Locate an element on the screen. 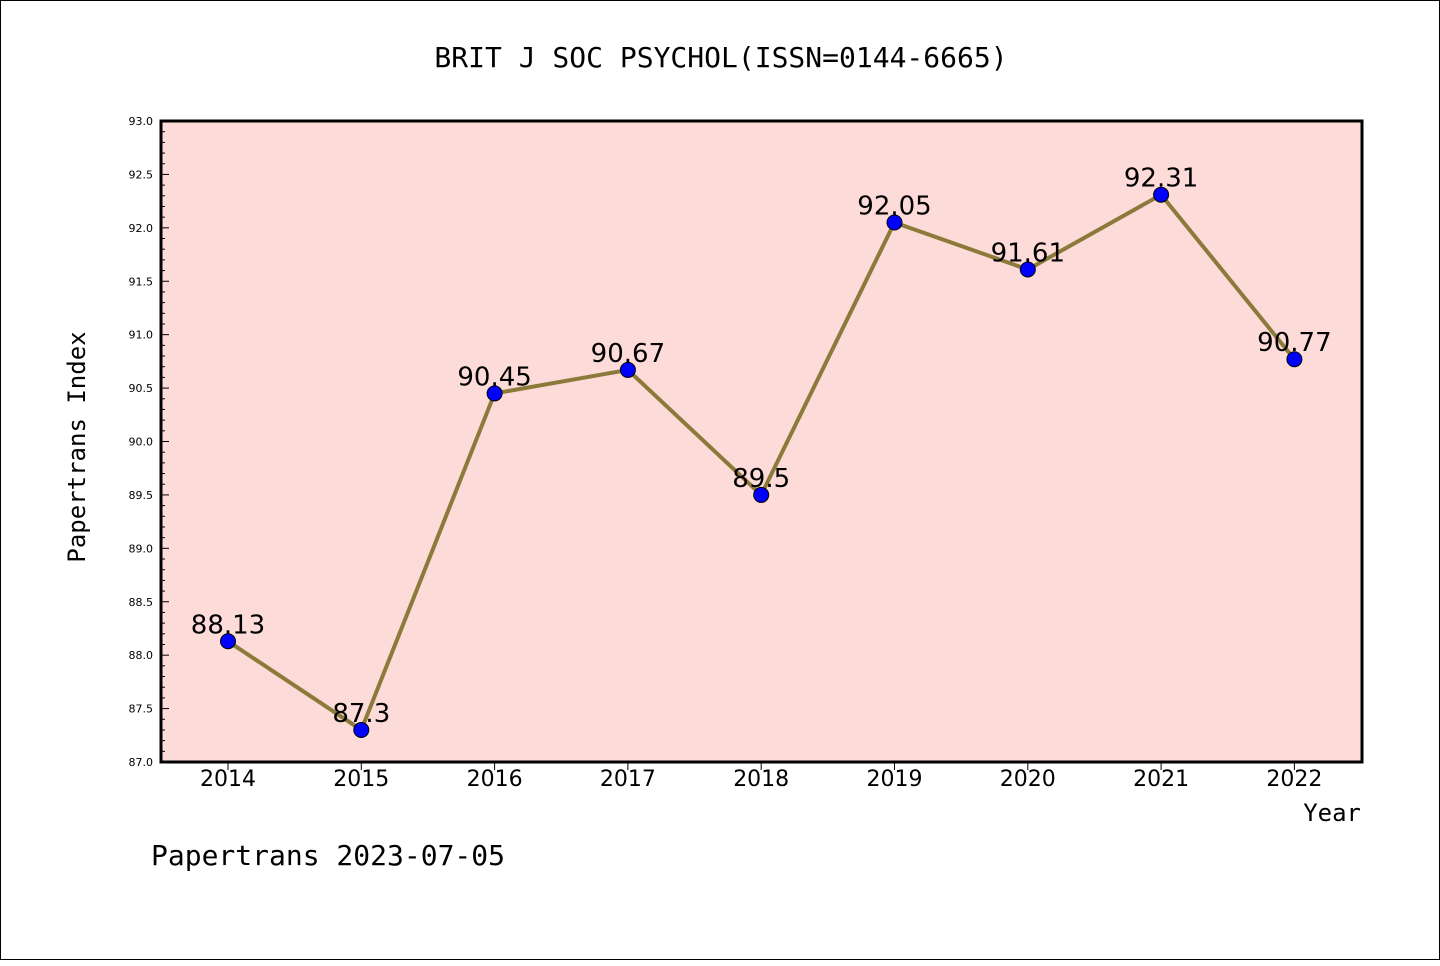 The image size is (1440, 966). x-tick-label: 2018 is located at coordinates (761, 779).